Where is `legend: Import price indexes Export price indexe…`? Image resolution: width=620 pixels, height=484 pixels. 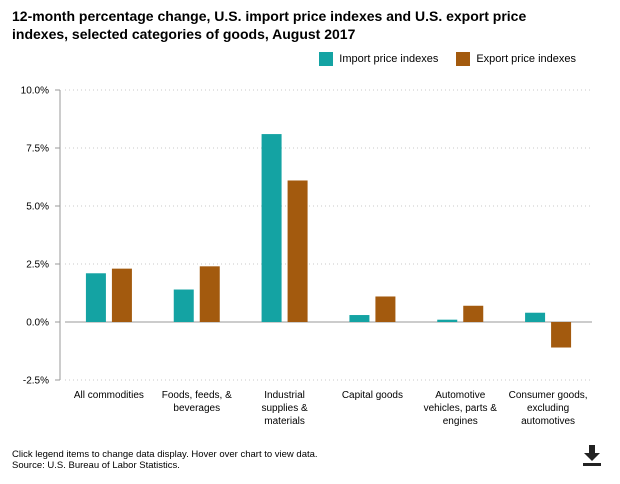 legend: Import price indexes Export price indexe… is located at coordinates (447, 59).